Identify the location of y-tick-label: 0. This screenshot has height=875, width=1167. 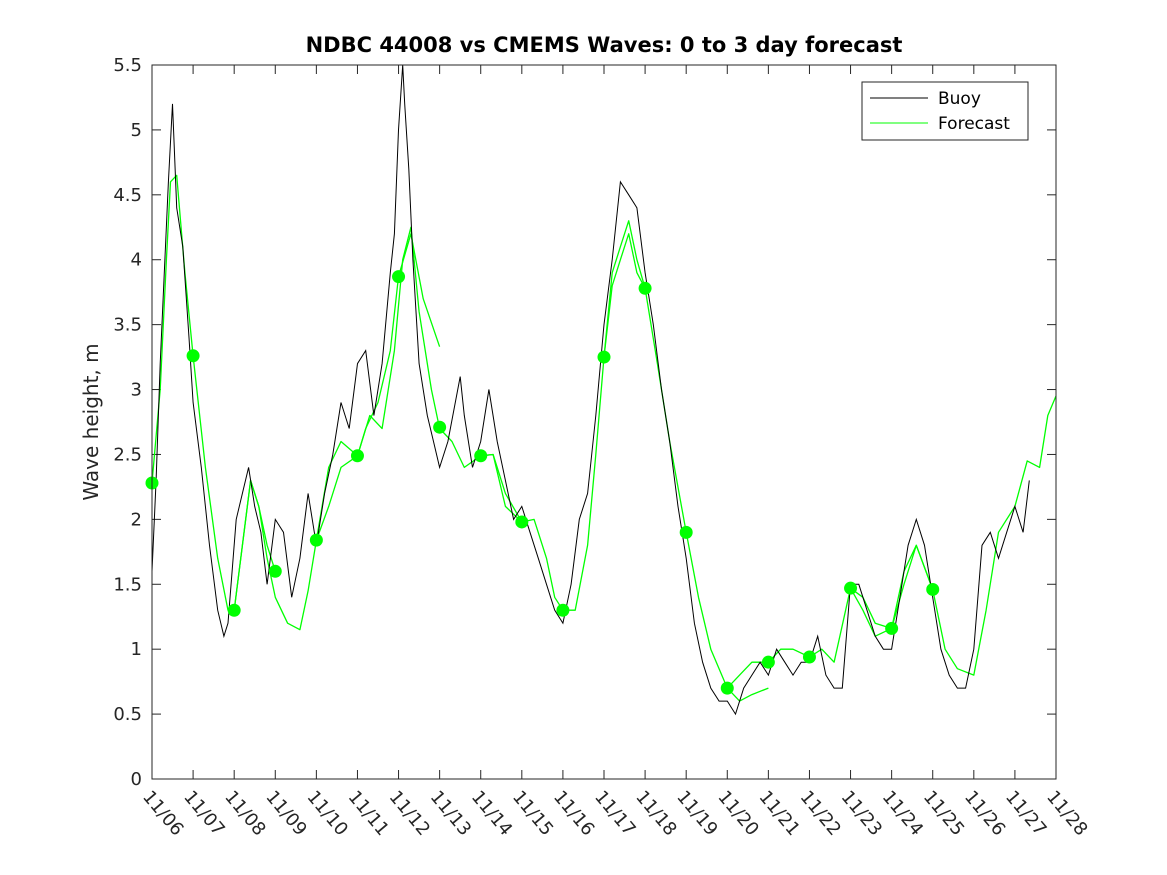
(136, 779).